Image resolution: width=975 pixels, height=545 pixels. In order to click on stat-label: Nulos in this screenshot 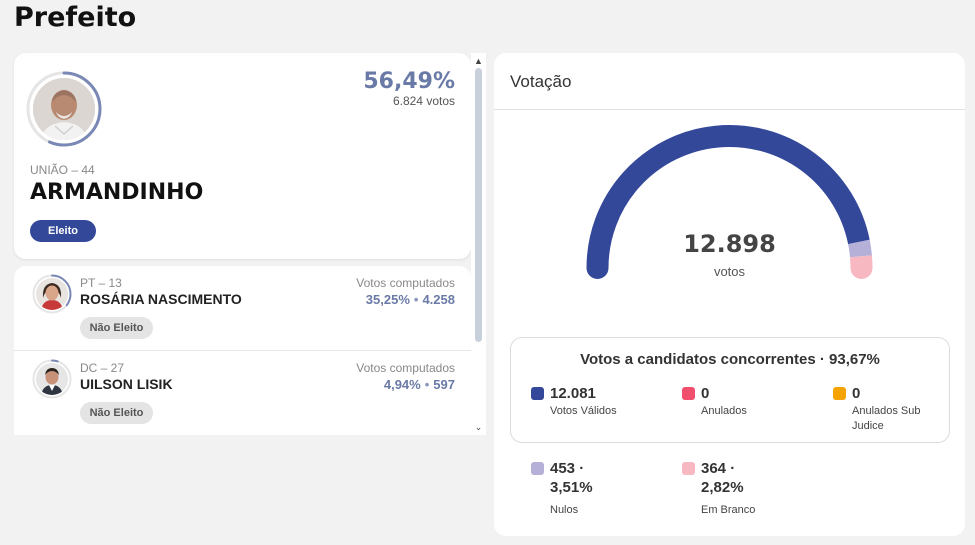, I will do `click(564, 510)`.